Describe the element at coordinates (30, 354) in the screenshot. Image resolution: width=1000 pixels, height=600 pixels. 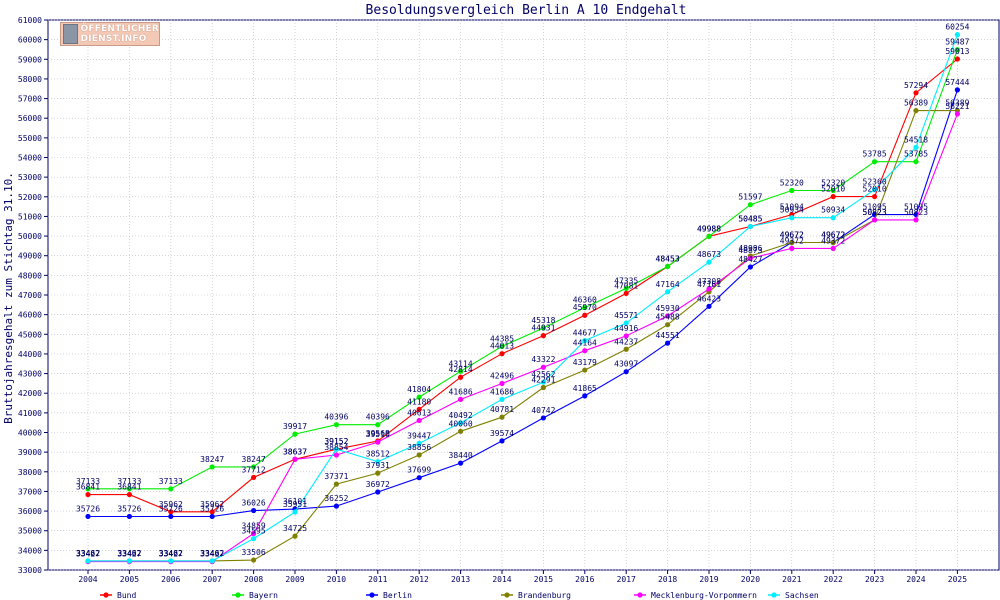
I see `y-tick-label: 44000` at that location.